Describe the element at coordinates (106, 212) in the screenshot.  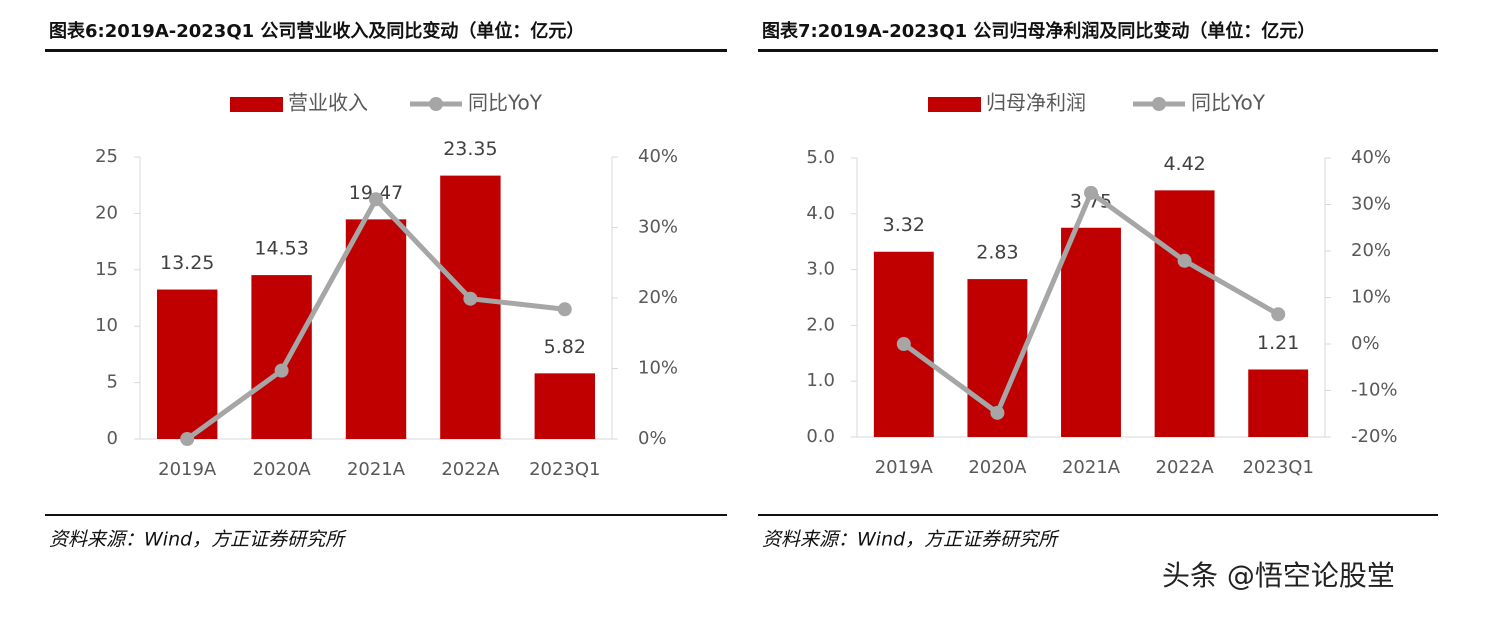
I see `y-tick-label: 20` at that location.